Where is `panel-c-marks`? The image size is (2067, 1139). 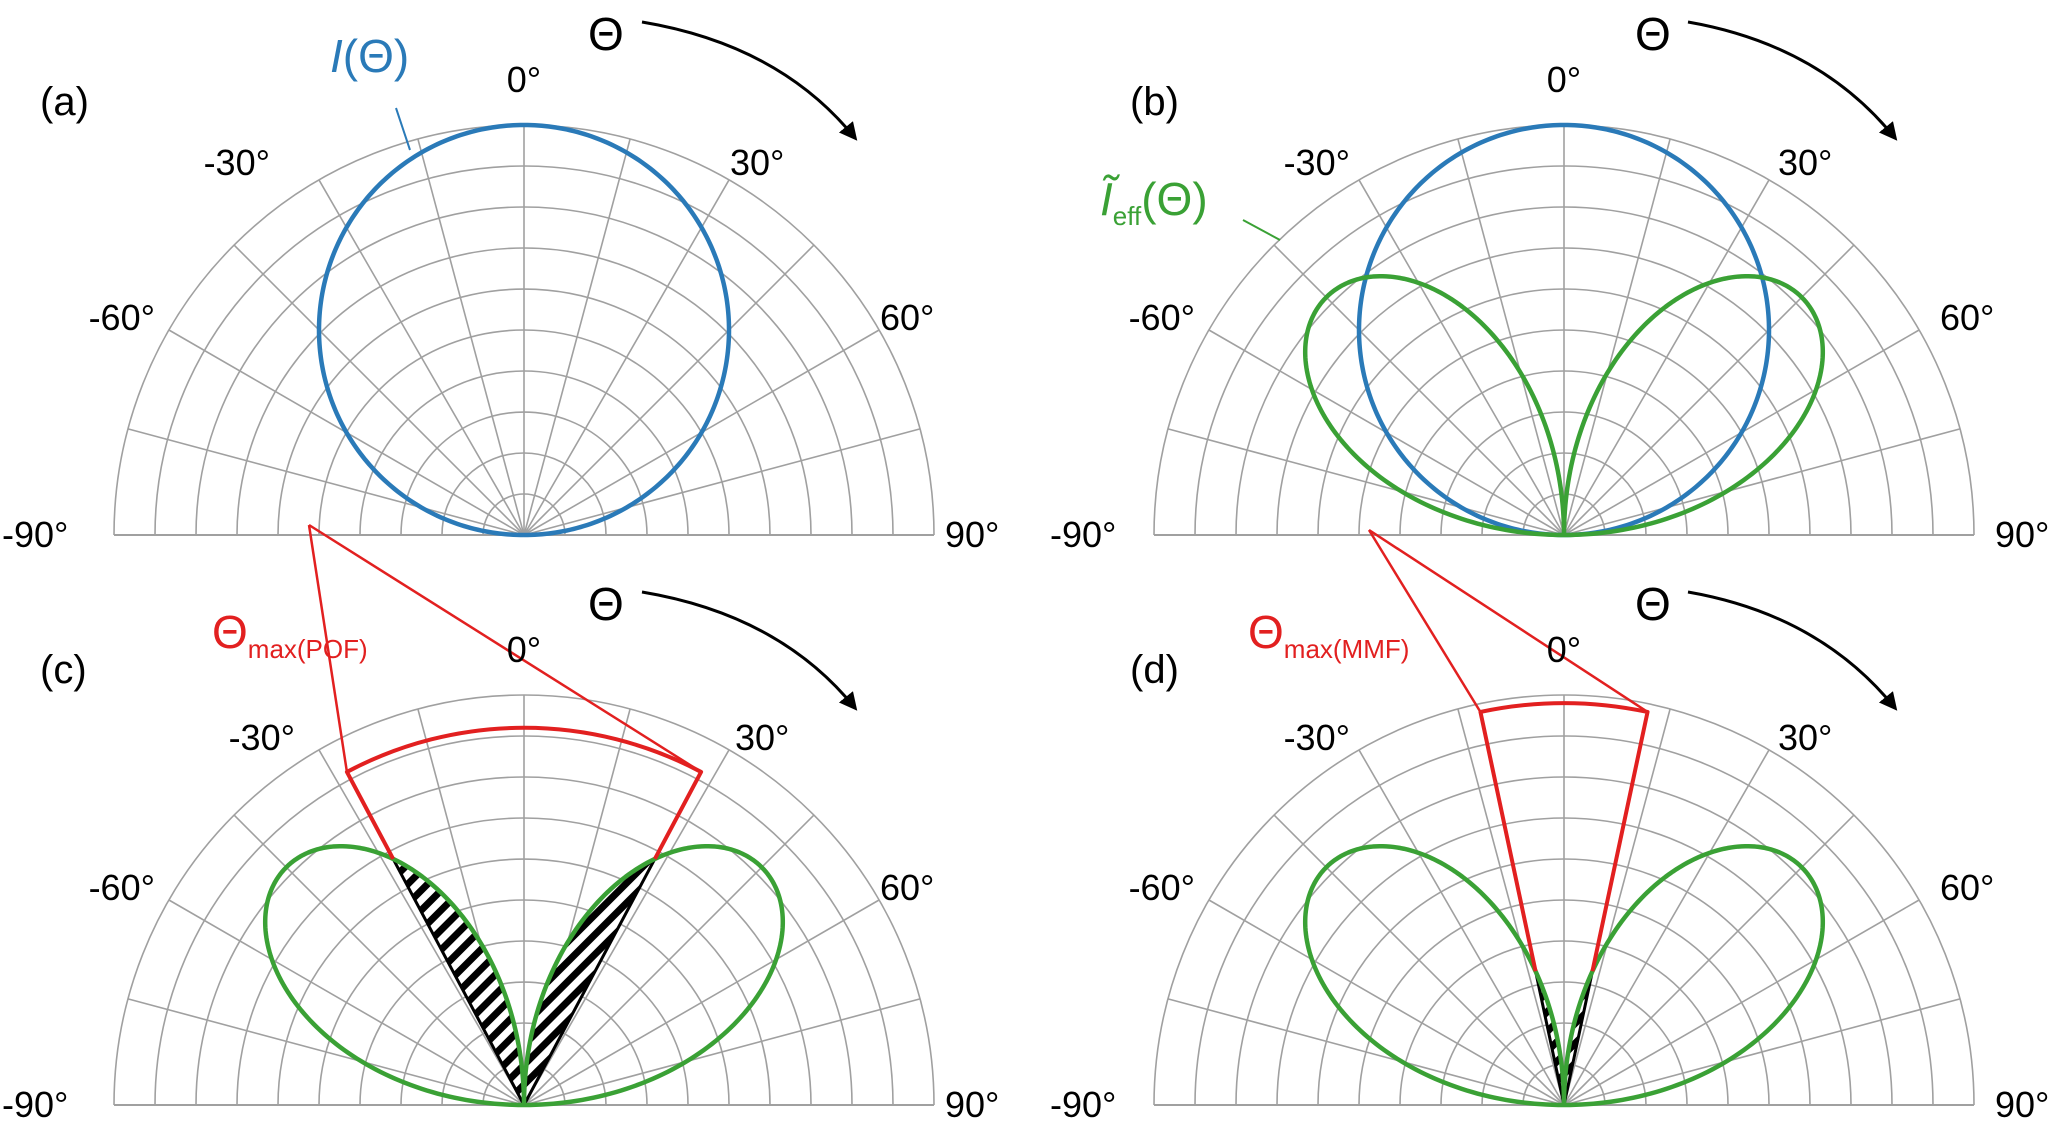 panel-c-marks is located at coordinates (524, 815).